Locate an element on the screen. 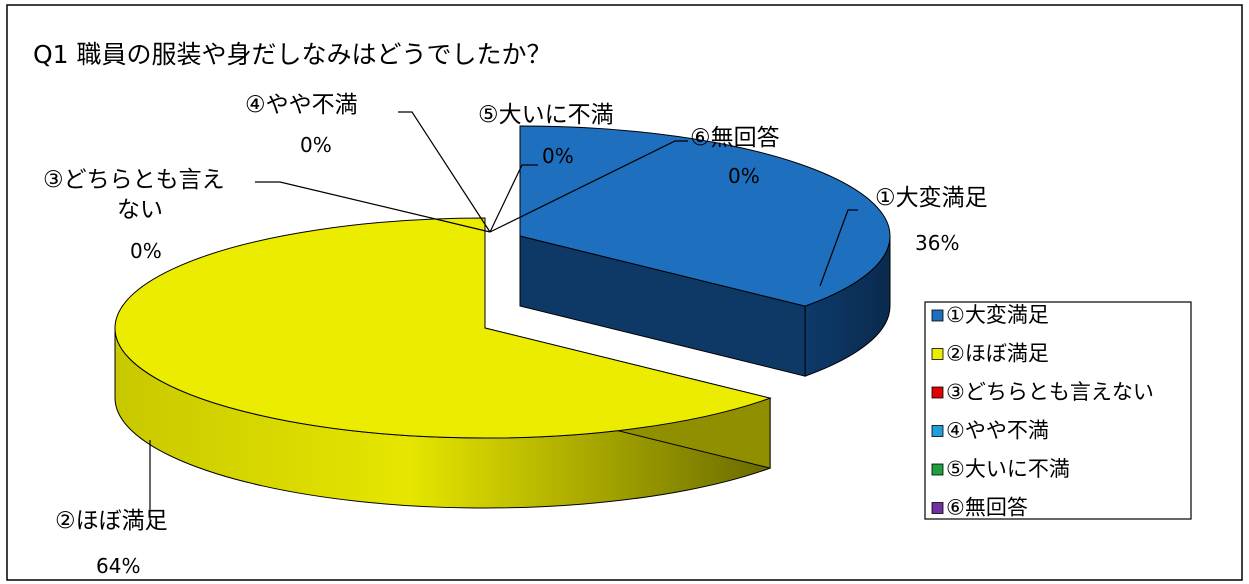  data-label-2: ②ほぼ満足 is located at coordinates (111, 521).